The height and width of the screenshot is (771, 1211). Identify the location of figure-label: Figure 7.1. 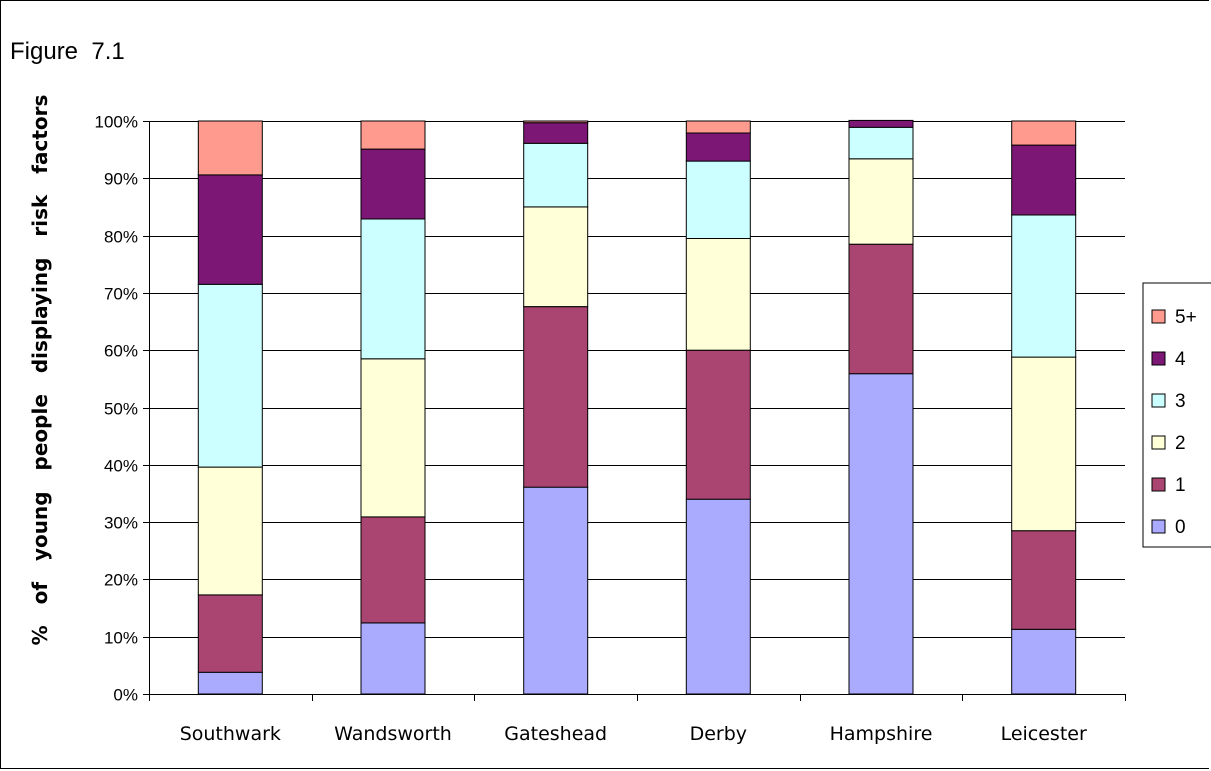
(67, 51).